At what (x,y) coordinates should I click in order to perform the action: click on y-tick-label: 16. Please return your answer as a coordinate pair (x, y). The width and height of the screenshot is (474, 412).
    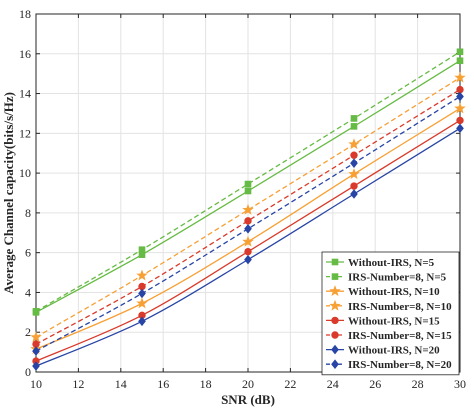
    Looking at the image, I should click on (25, 54).